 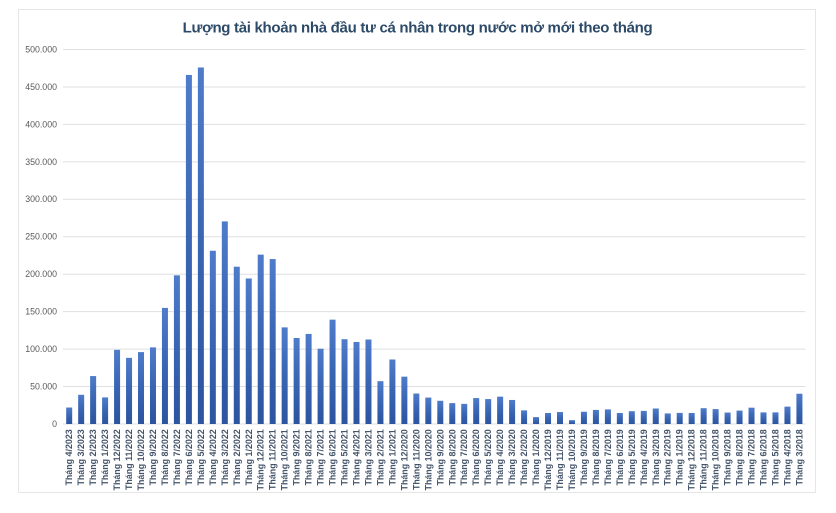 What do you see at coordinates (165, 457) in the screenshot?
I see `svg-text: Tháng 8/2022` at bounding box center [165, 457].